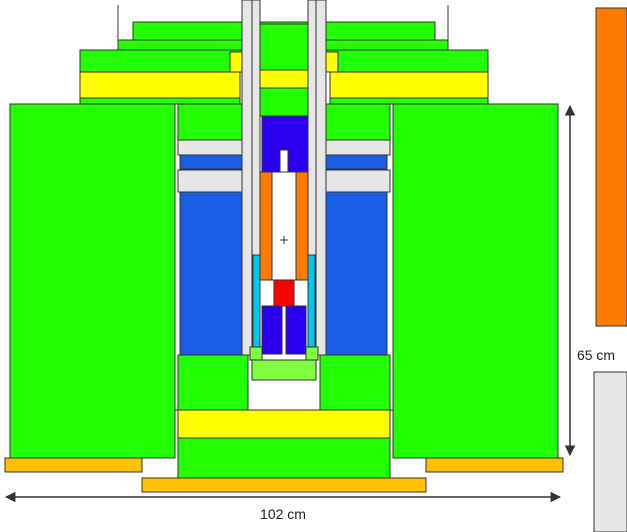 The width and height of the screenshot is (627, 532). What do you see at coordinates (312, 353) in the screenshot?
I see `bottom-green-foot-right` at bounding box center [312, 353].